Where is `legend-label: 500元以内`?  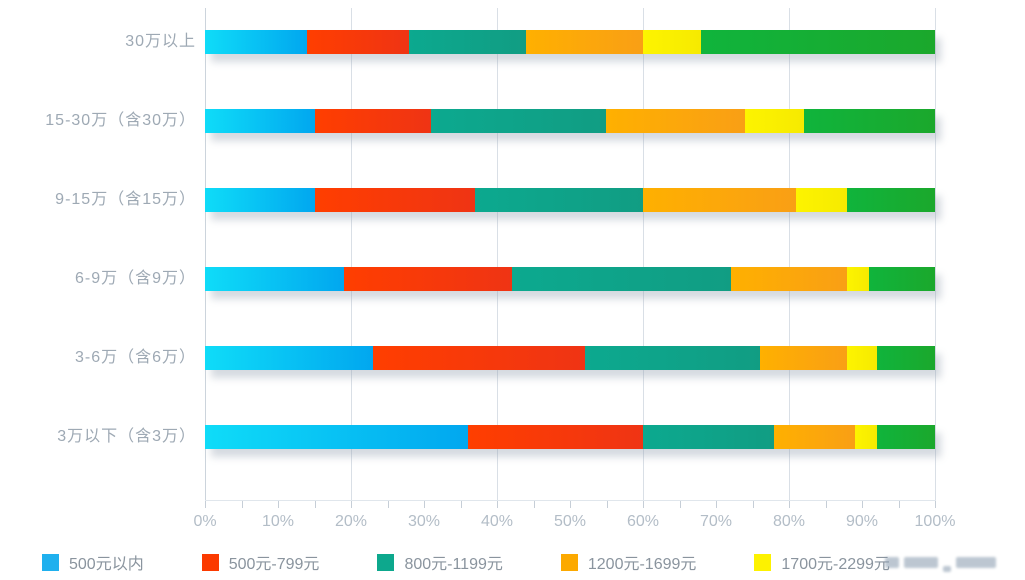
legend-label: 500元以内 is located at coordinates (106, 564).